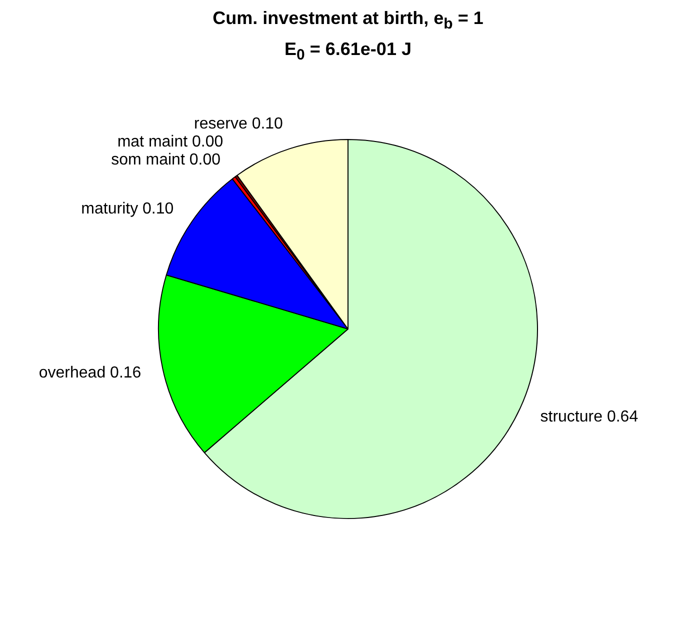  What do you see at coordinates (90, 373) in the screenshot?
I see `slice-label: overhead 0.16` at bounding box center [90, 373].